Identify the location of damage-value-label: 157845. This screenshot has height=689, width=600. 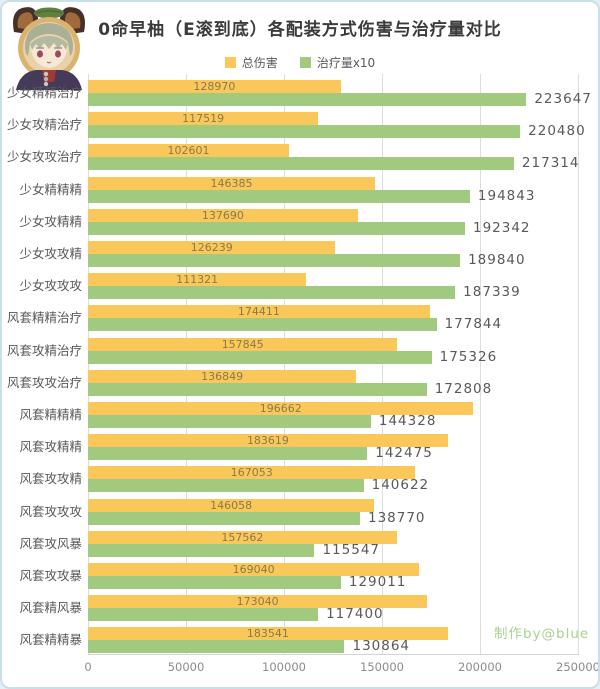
(242, 344).